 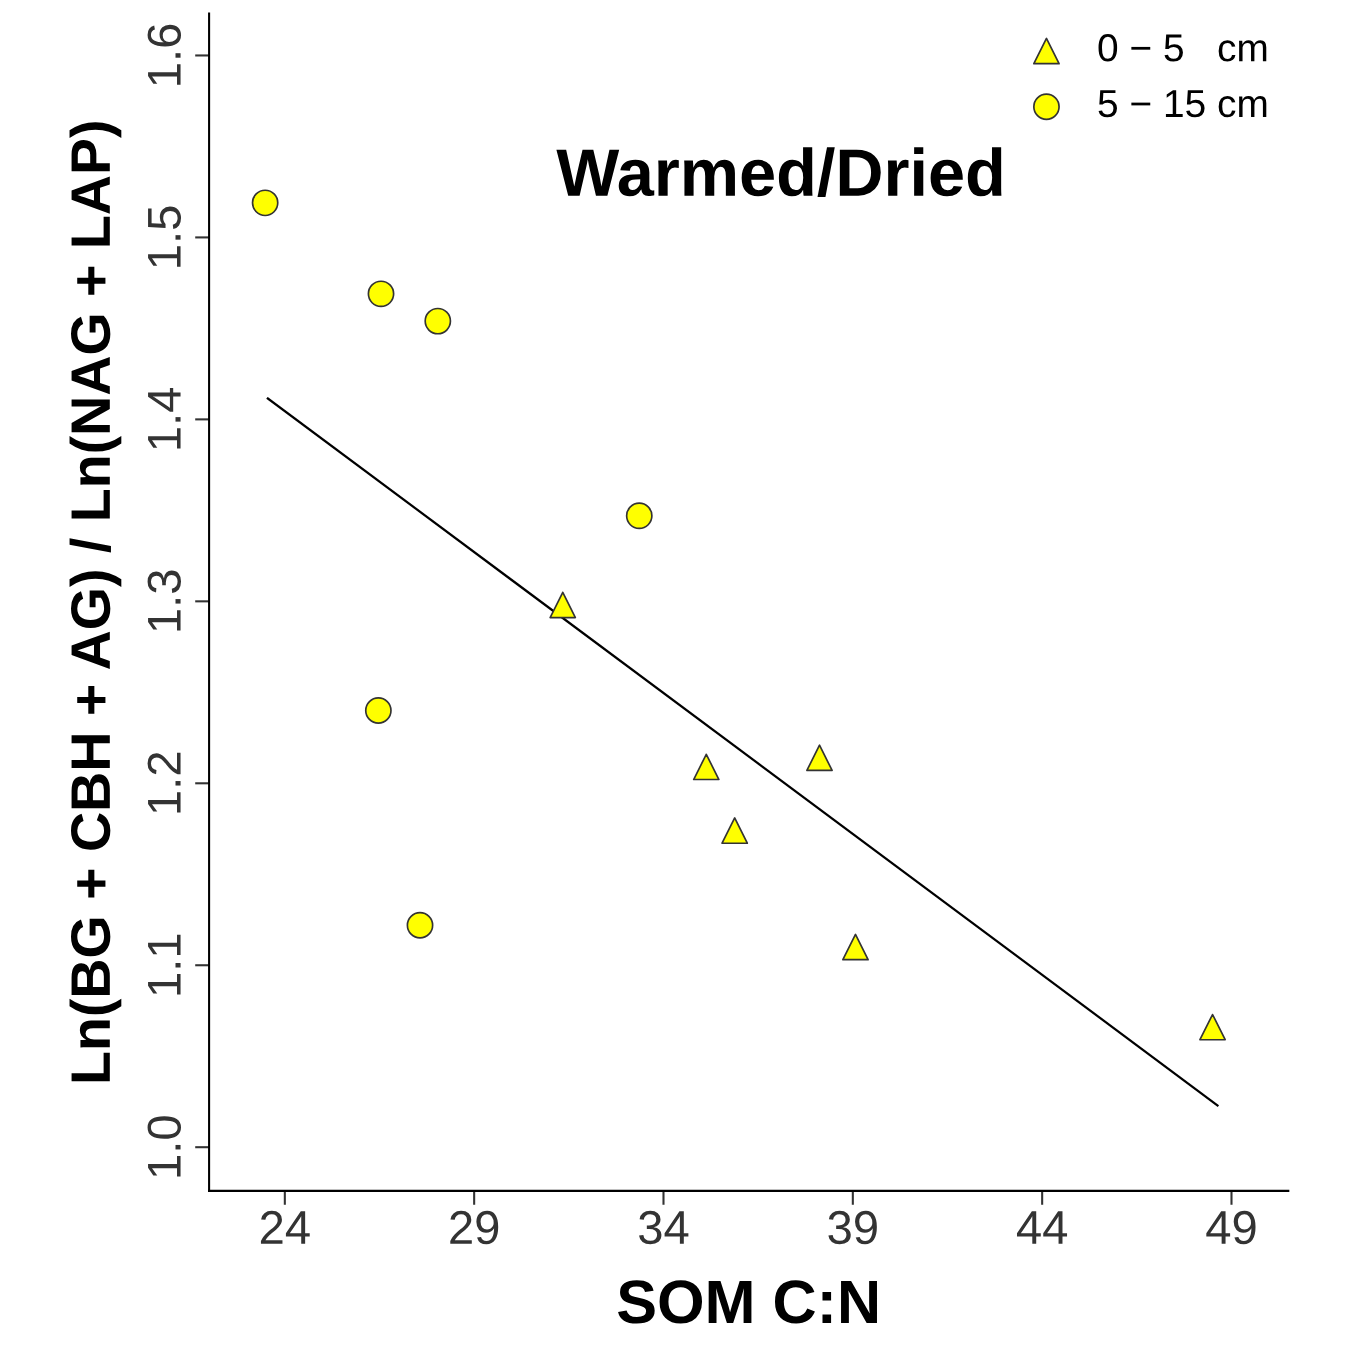 I want to click on y-tick-label: 1.2, so click(x=164, y=782).